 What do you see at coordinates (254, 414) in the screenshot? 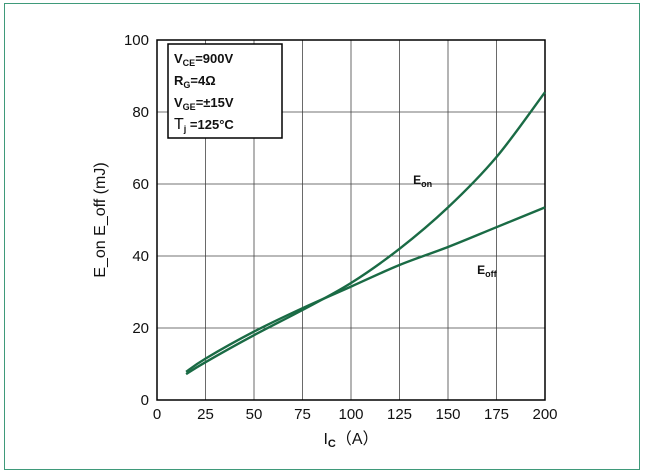
I see `x-tick-label: 50` at bounding box center [254, 414].